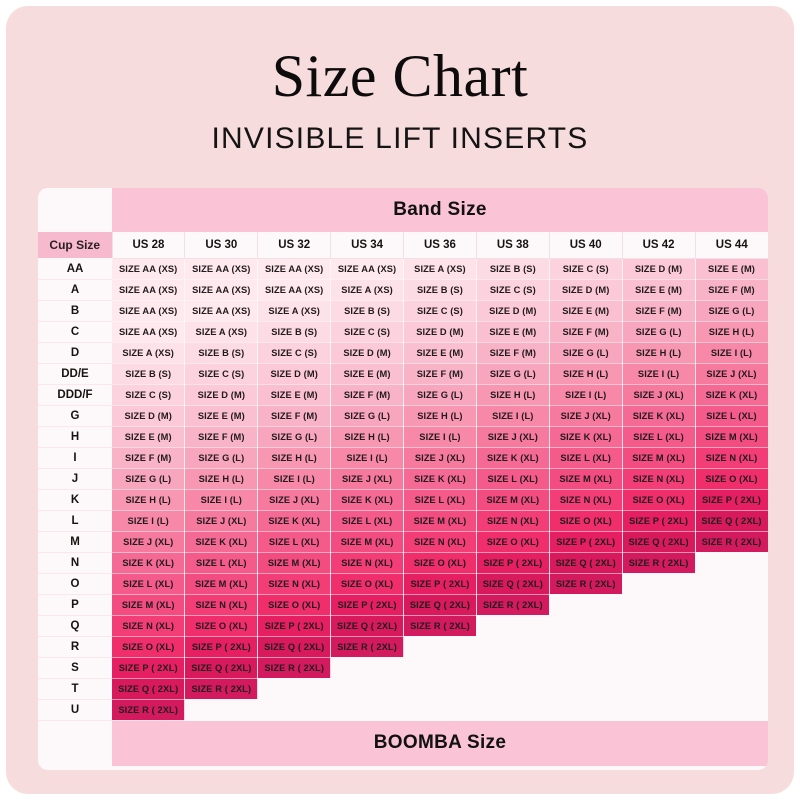  I want to click on cup-size-row-header: I, so click(75, 458).